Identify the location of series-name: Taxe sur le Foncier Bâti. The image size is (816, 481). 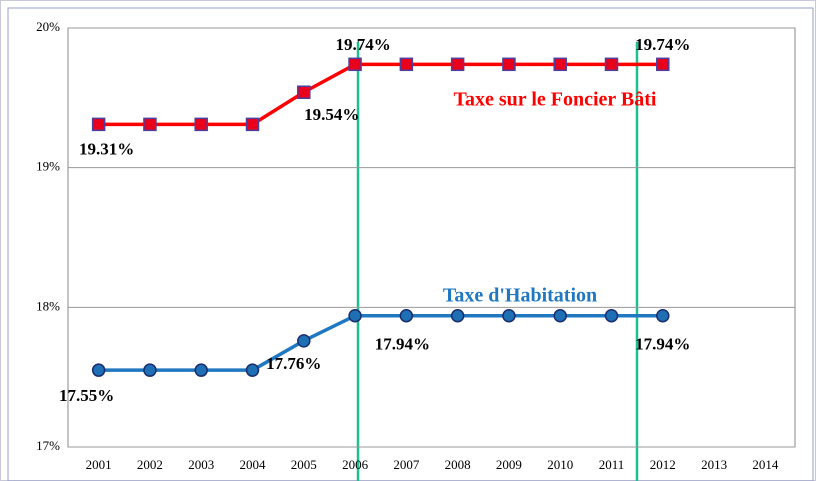
(555, 100).